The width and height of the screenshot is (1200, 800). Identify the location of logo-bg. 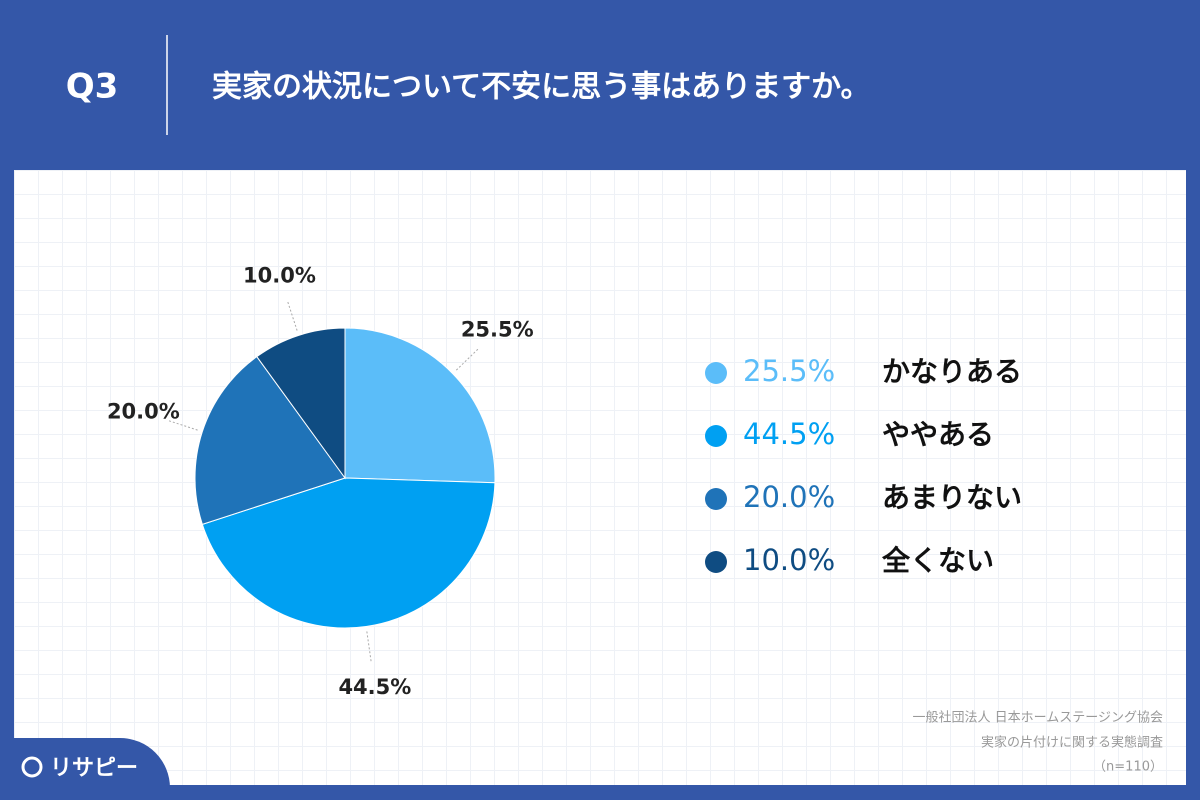
(85, 769).